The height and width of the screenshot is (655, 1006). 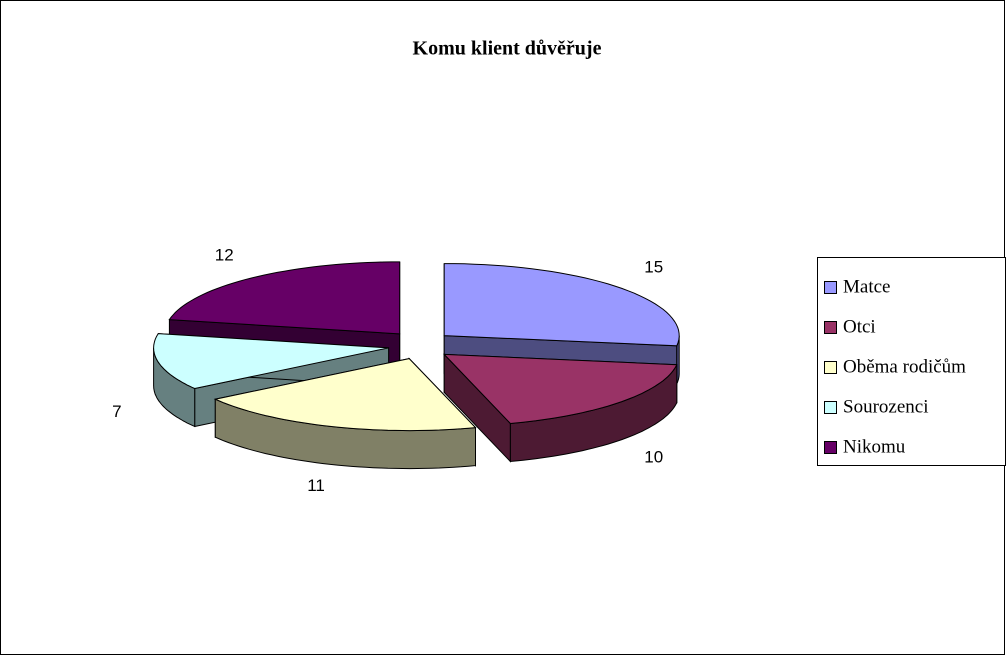 I want to click on data-label: 15, so click(x=653, y=266).